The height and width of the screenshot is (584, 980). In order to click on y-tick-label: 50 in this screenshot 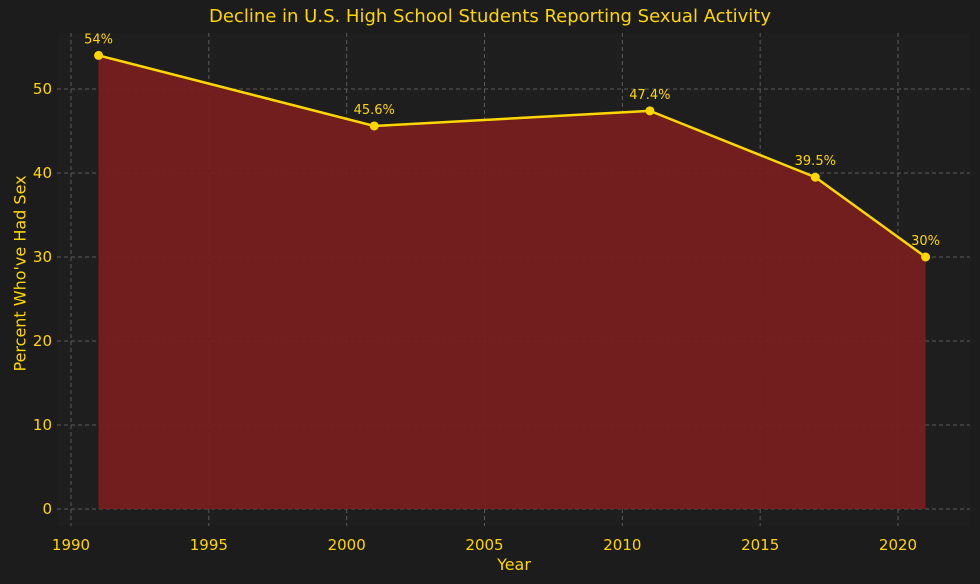, I will do `click(42, 89)`.